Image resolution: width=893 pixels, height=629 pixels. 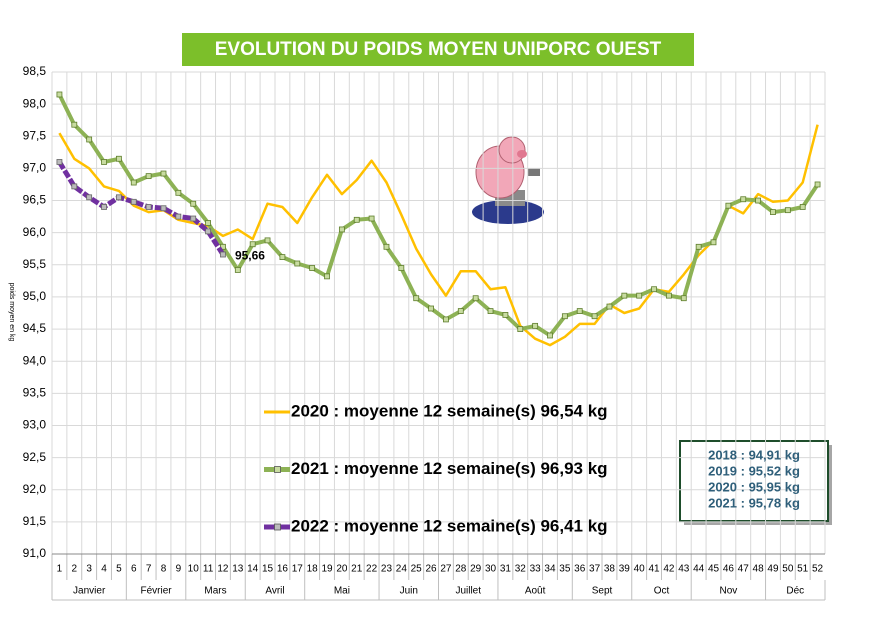 I want to click on month-label: Avril, so click(x=274, y=591).